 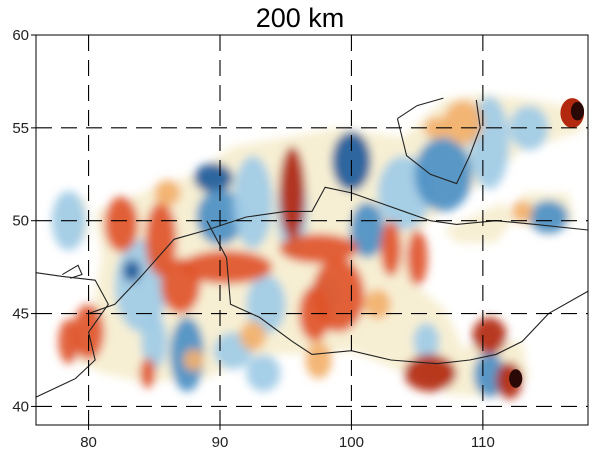 What do you see at coordinates (20, 406) in the screenshot?
I see `y-tick-label: 40` at bounding box center [20, 406].